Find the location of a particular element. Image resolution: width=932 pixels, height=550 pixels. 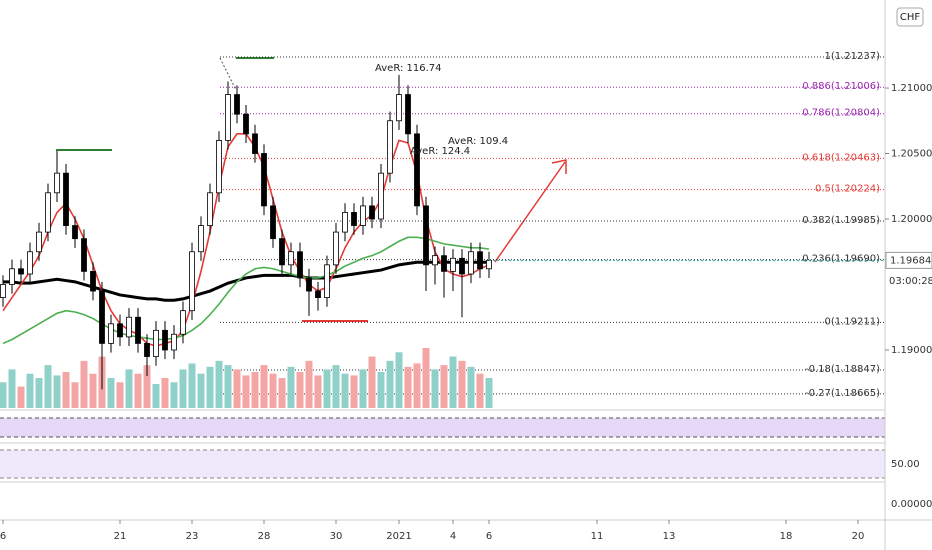

x-tick-label: 6 is located at coordinates (3, 536).